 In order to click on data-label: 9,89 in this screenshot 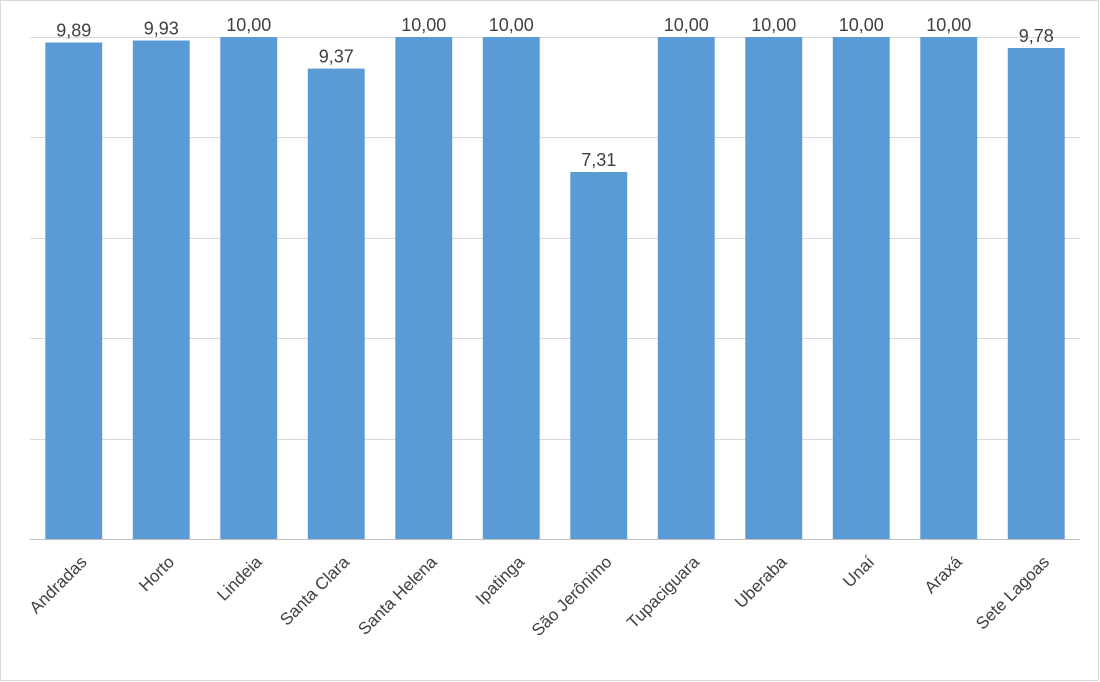, I will do `click(73, 31)`.